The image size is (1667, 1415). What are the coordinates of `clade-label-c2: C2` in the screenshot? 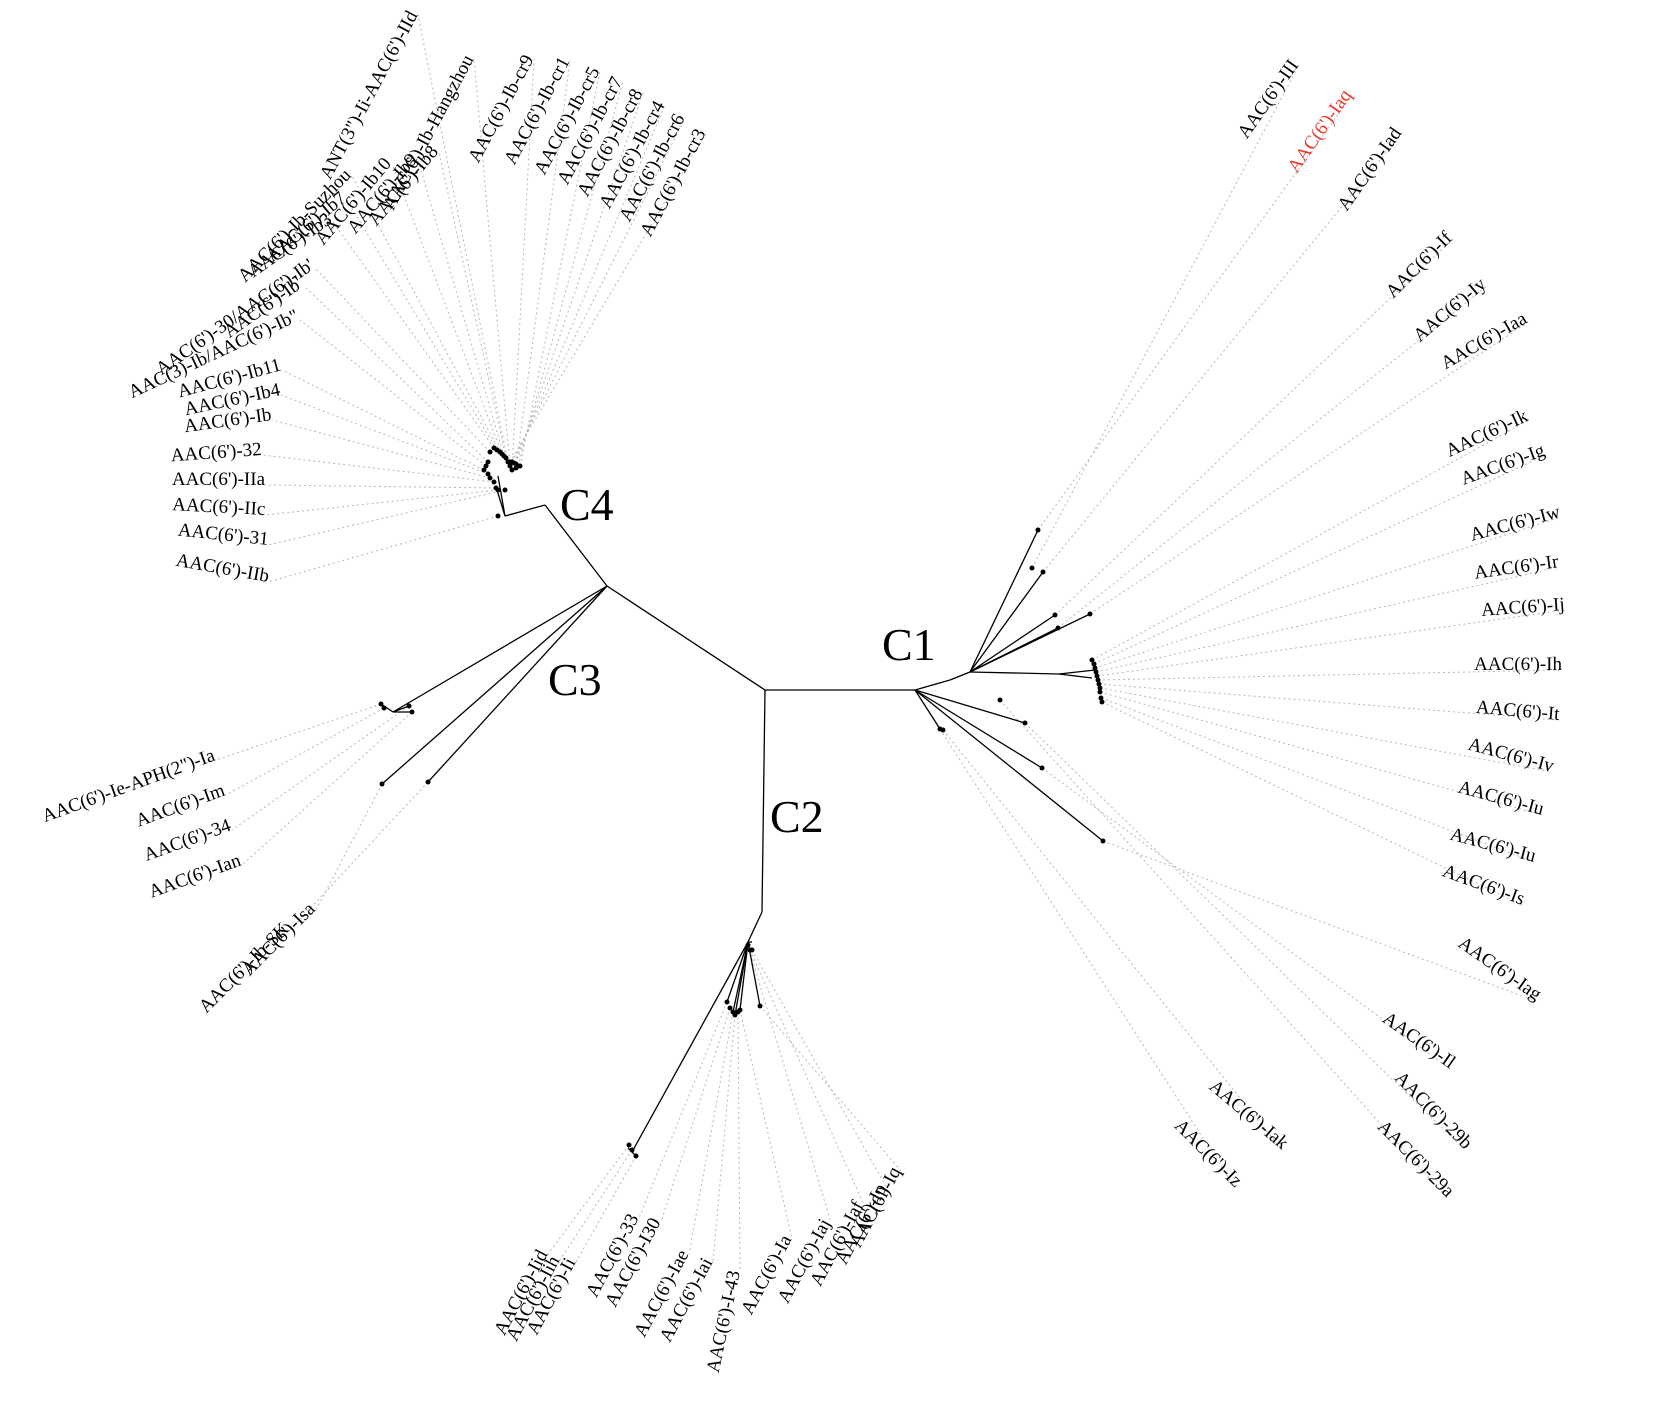 It's located at (797, 816).